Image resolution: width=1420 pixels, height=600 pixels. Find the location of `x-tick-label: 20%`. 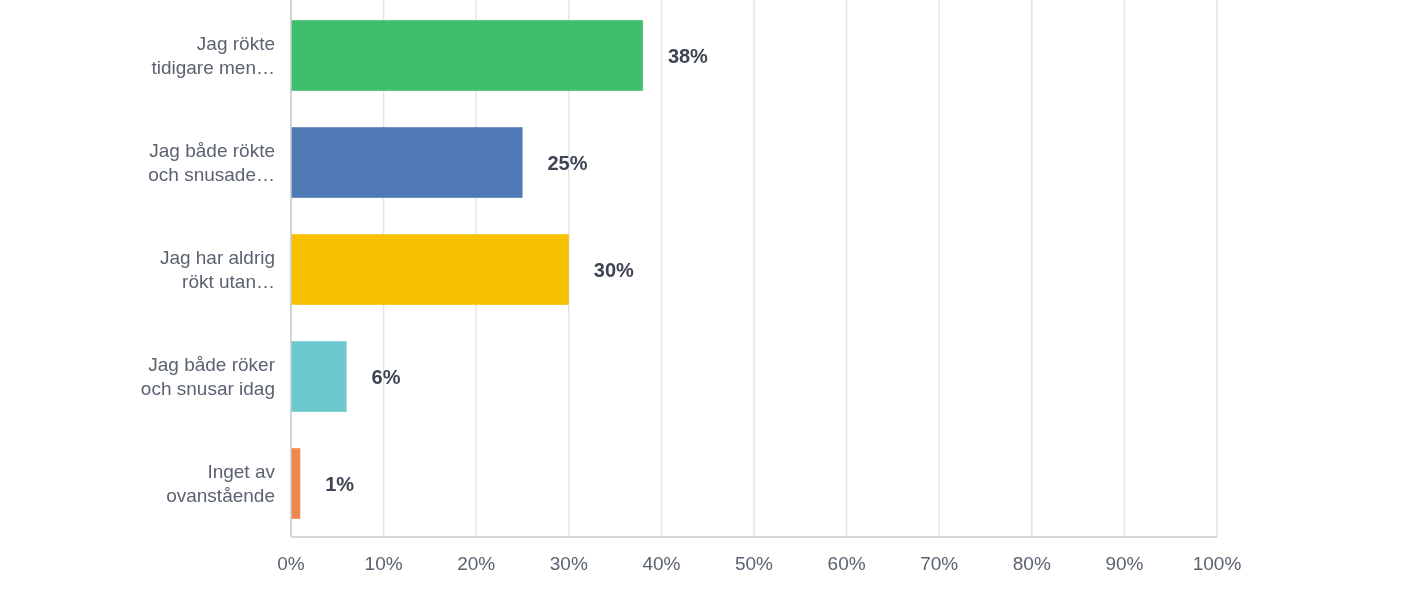

x-tick-label: 20% is located at coordinates (476, 563).